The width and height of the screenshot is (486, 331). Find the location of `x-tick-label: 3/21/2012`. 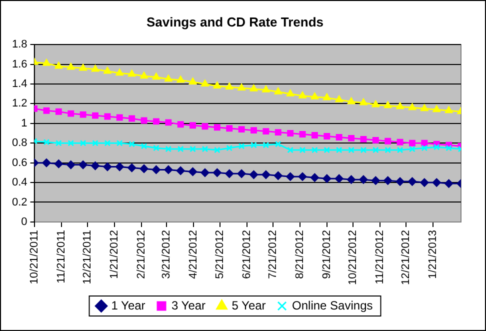

x-tick-label: 3/21/2012 is located at coordinates (166, 254).